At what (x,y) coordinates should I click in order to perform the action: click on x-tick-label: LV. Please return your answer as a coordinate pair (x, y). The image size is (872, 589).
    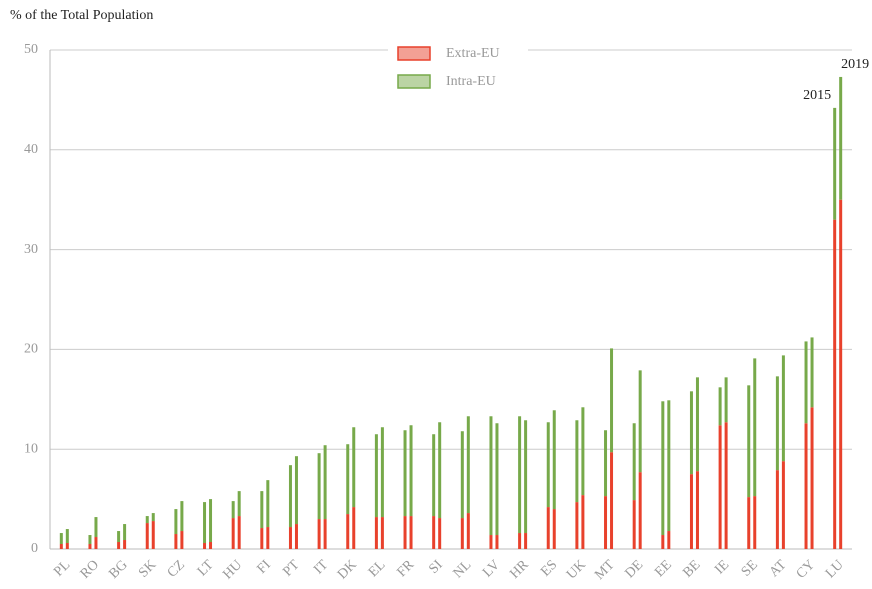
    Looking at the image, I should click on (491, 568).